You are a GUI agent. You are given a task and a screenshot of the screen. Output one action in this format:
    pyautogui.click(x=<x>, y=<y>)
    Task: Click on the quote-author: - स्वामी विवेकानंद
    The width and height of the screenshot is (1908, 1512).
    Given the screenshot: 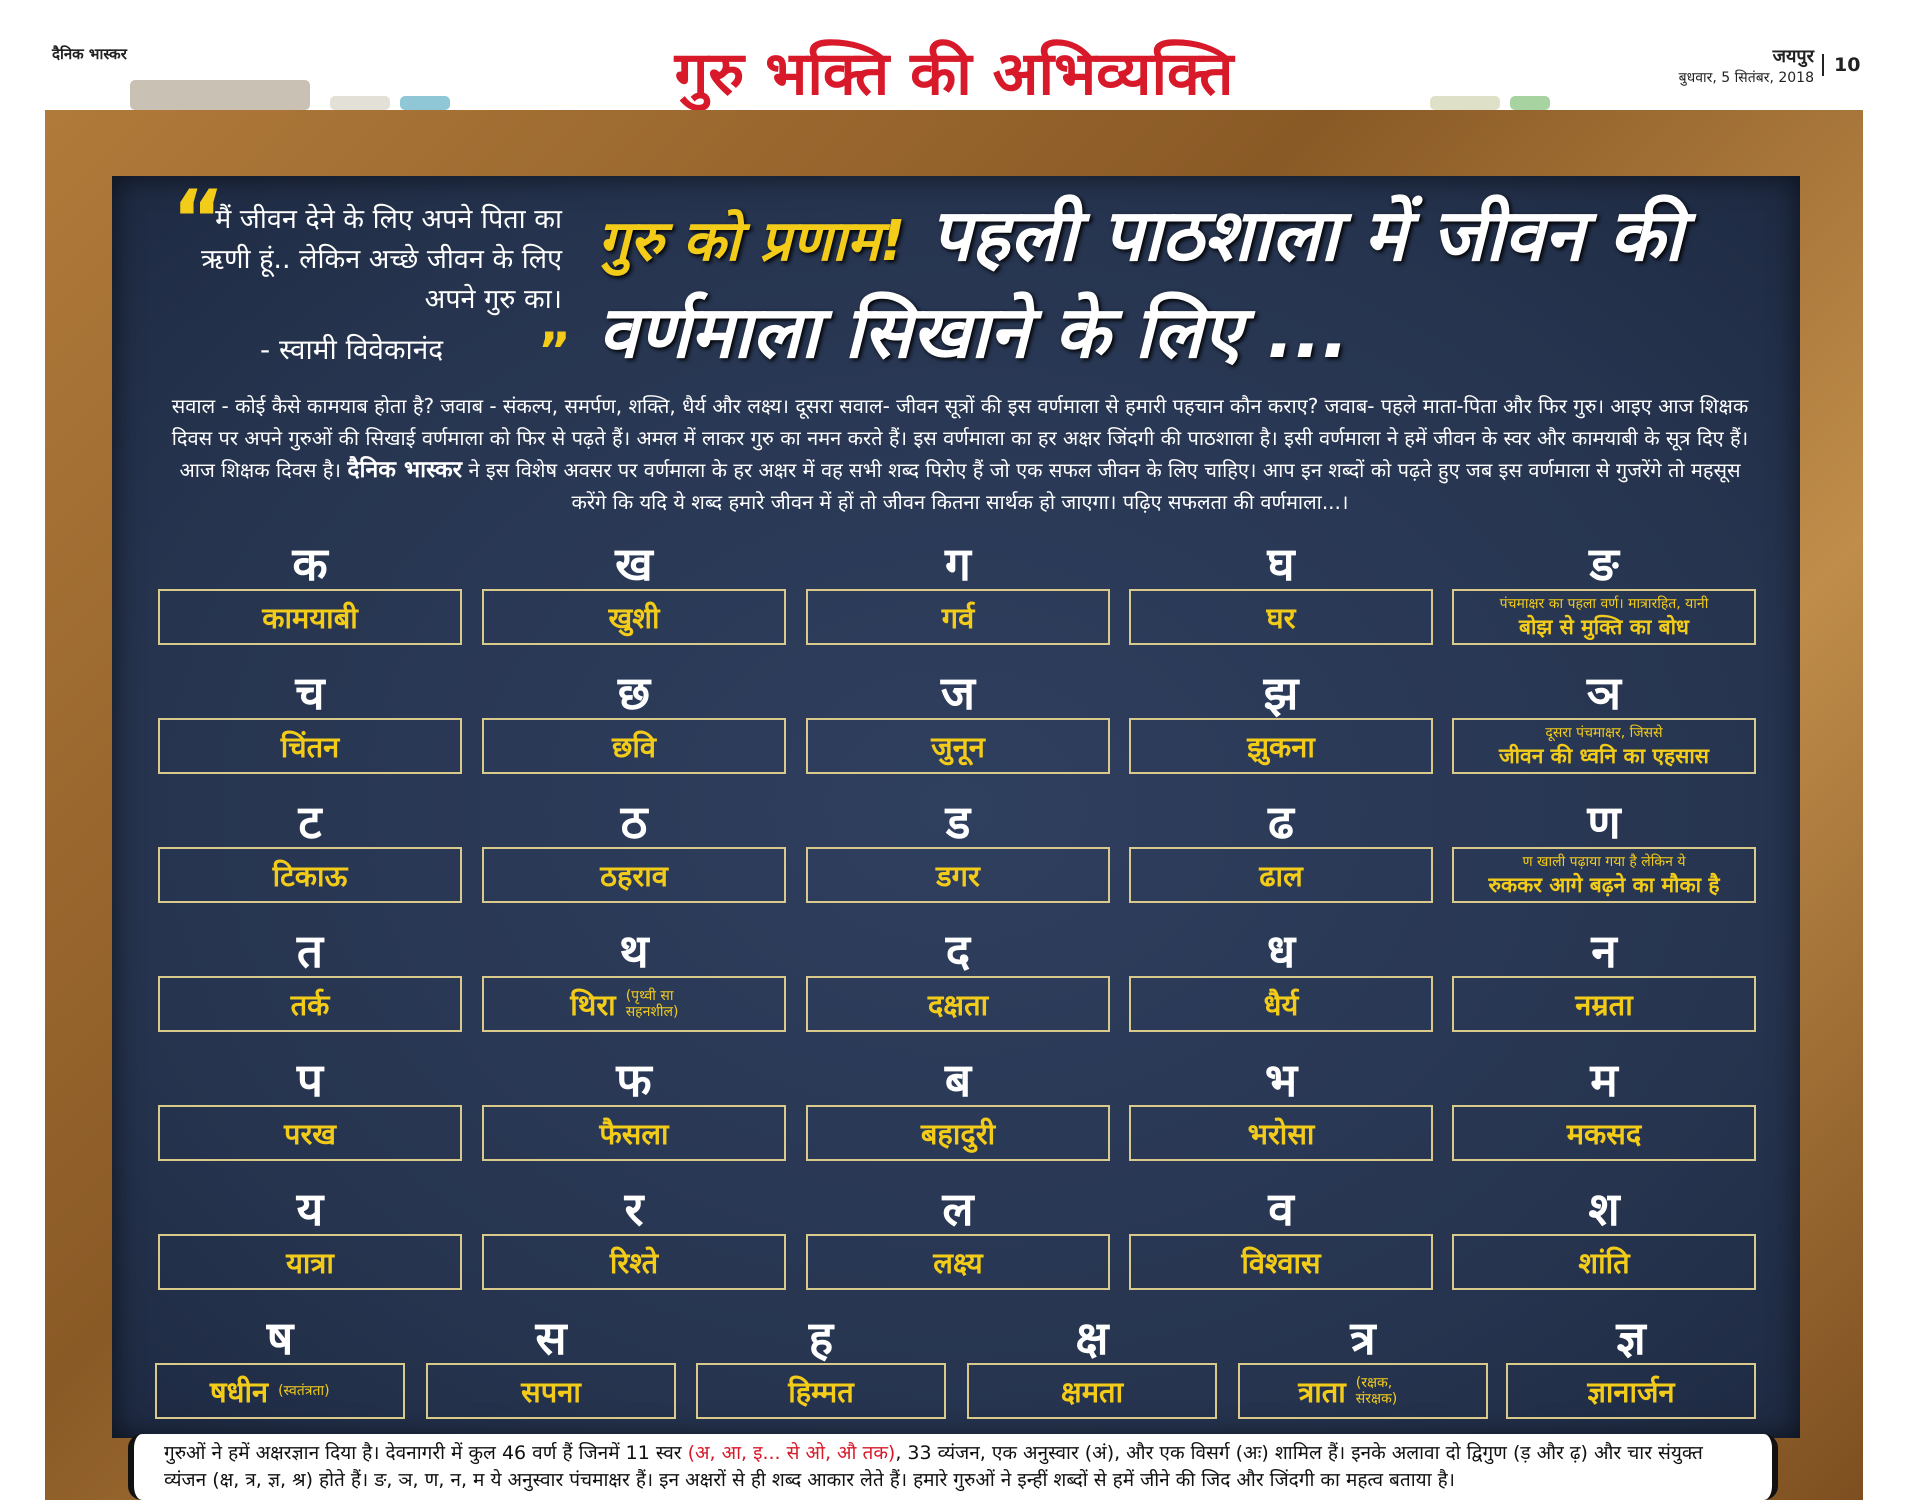 What is the action you would take?
    pyautogui.click(x=352, y=349)
    